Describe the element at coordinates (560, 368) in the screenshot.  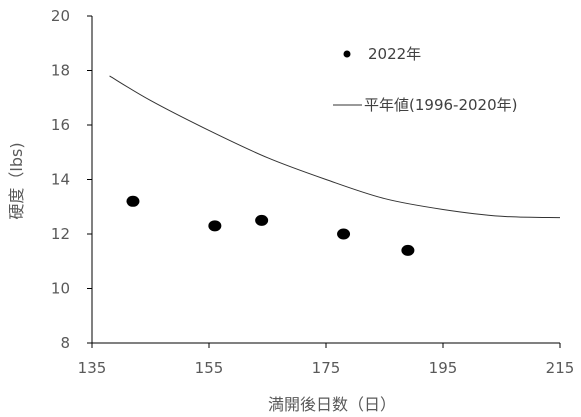
I see `x-tick-label: 215` at that location.